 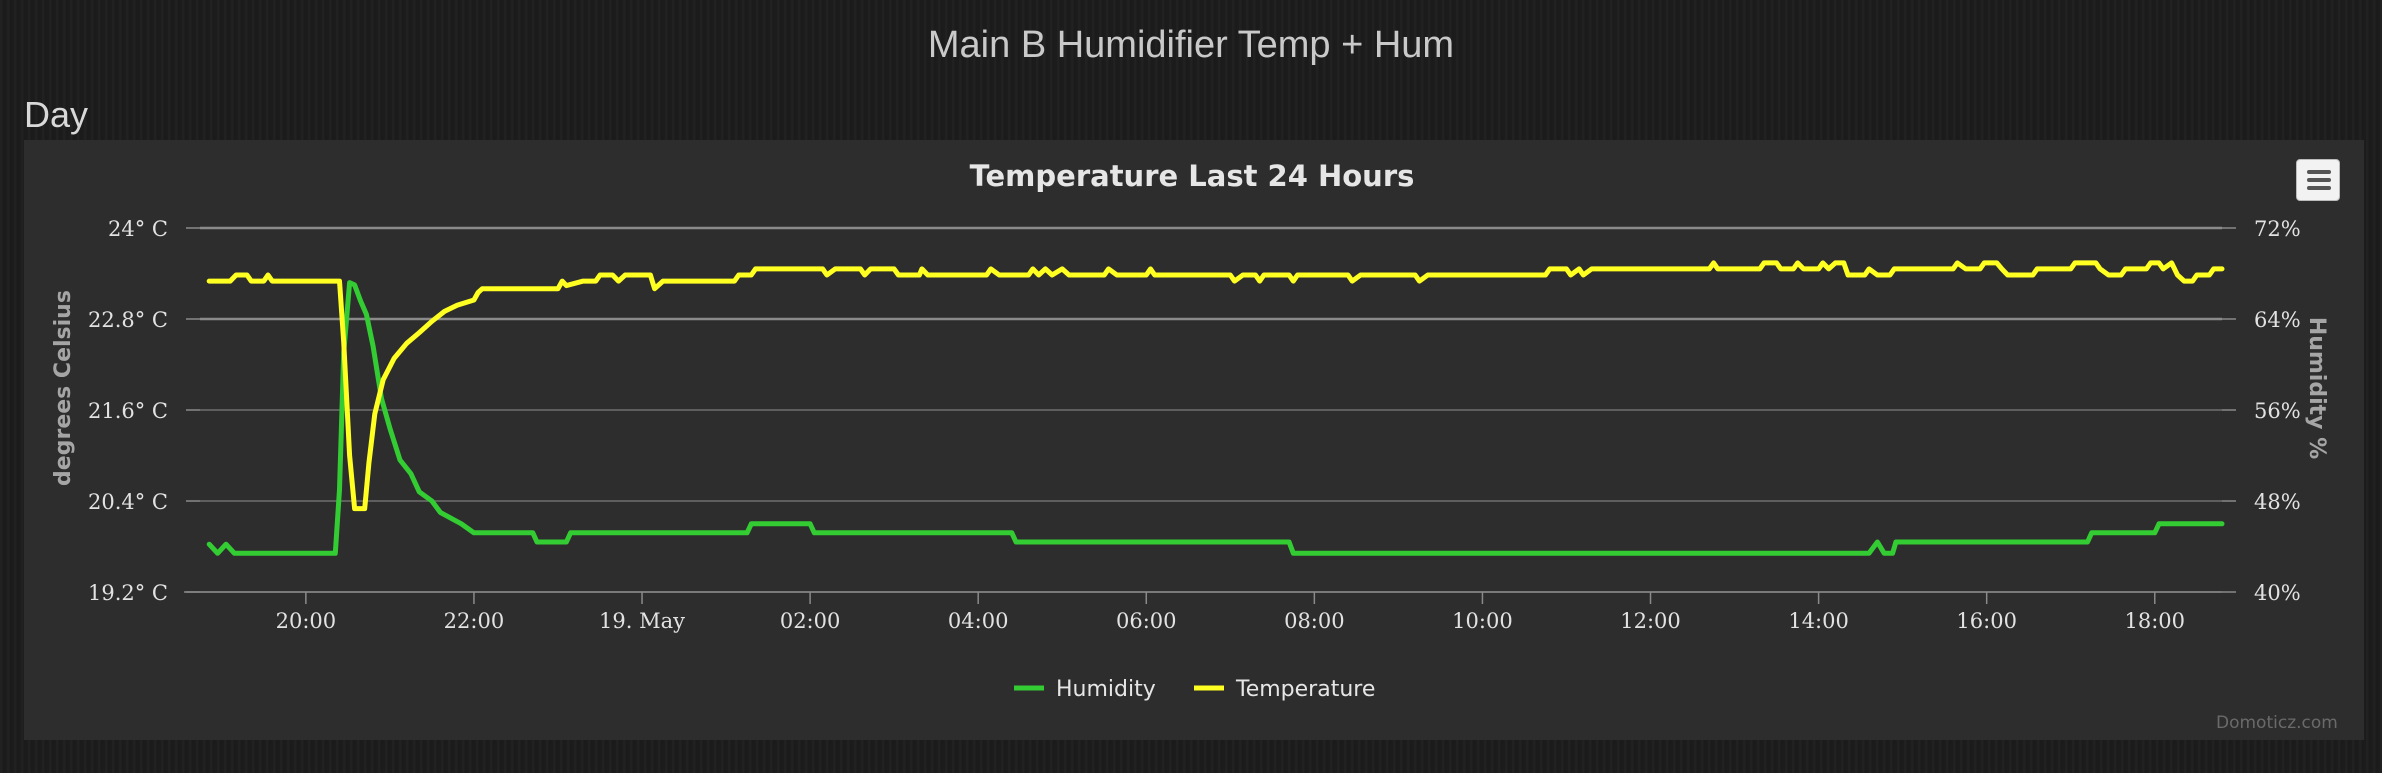 What do you see at coordinates (978, 621) in the screenshot?
I see `x-tick-label: 04:00` at bounding box center [978, 621].